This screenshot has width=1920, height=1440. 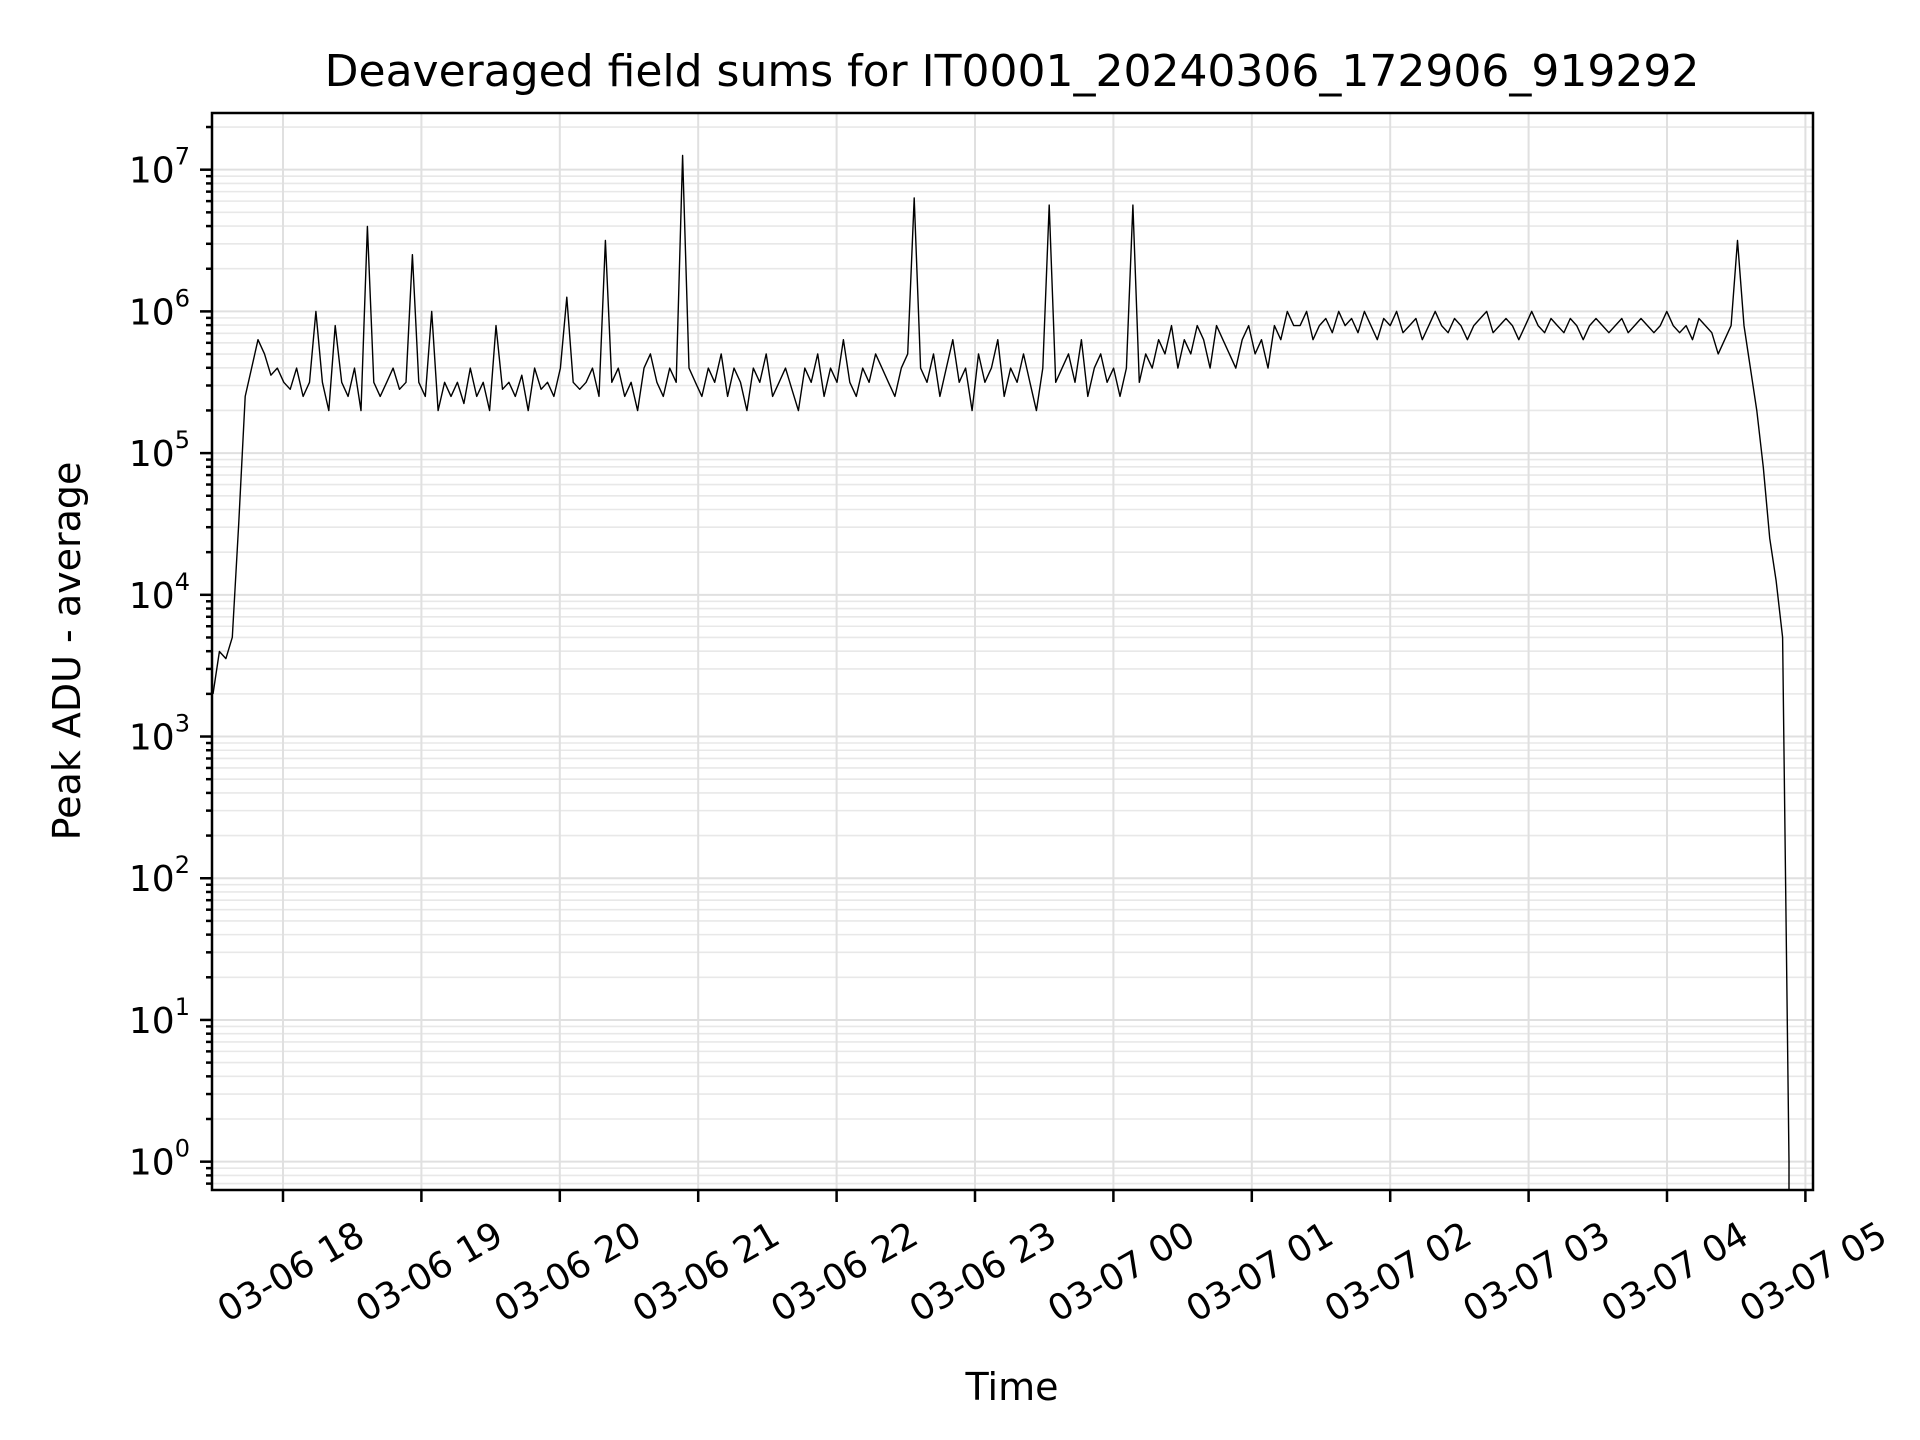 I want to click on y-axis: 10⁰ 10¹ 10² 10³ 10⁴ 10⁵ 10⁶ 10⁷, so click(x=170, y=655).